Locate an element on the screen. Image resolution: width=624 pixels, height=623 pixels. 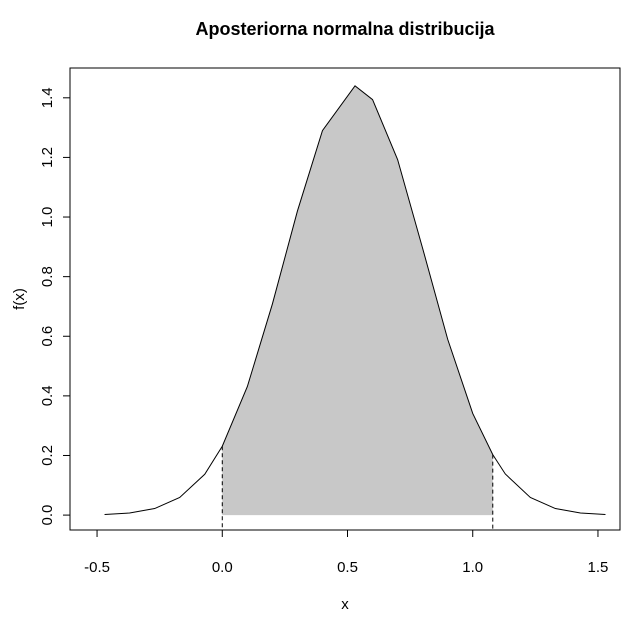
x-axis-label: x is located at coordinates (345, 604).